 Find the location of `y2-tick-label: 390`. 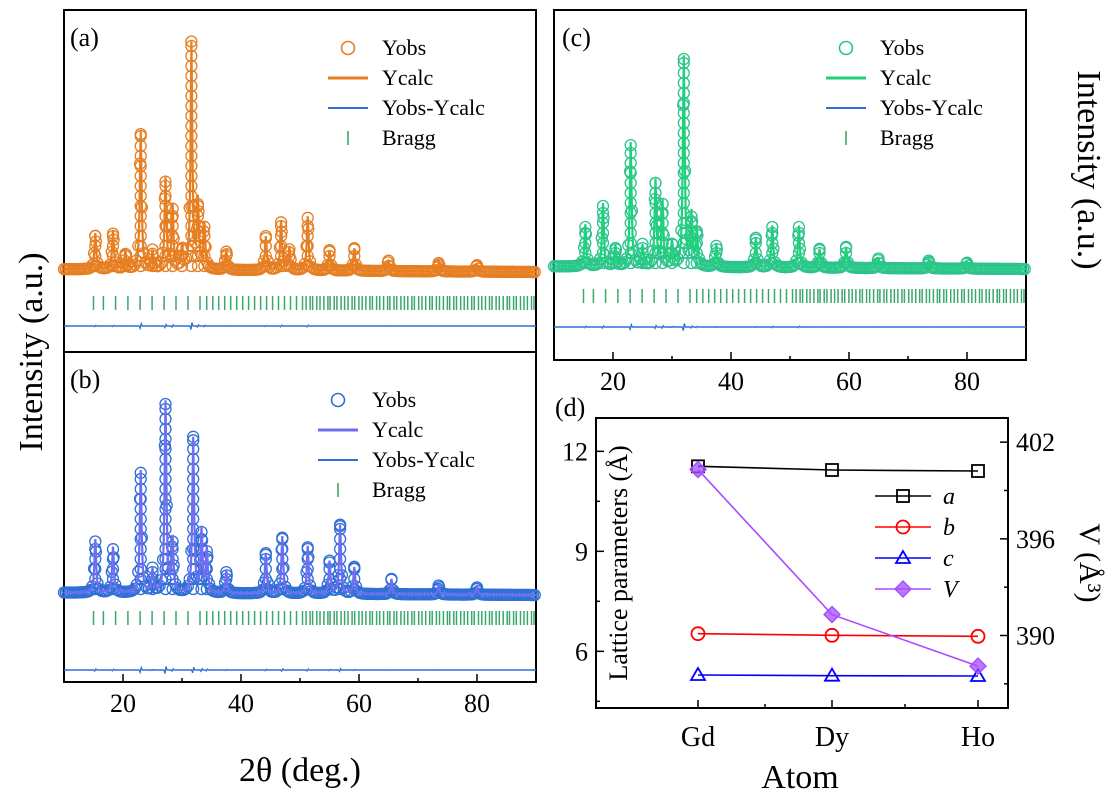

y2-tick-label: 390 is located at coordinates (1035, 636).